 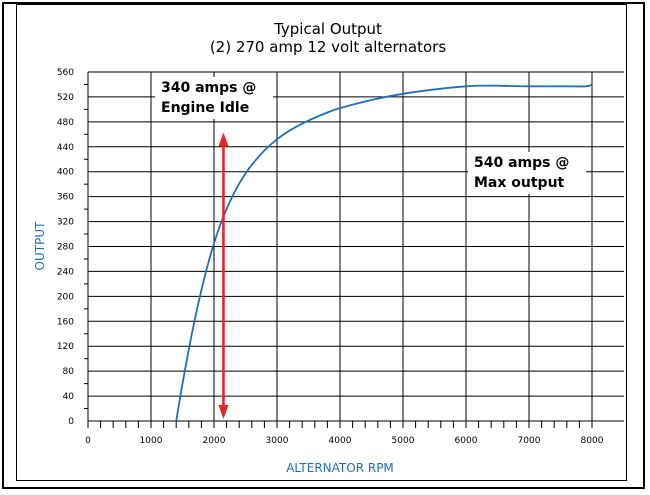 What do you see at coordinates (529, 441) in the screenshot?
I see `x-tick-label: 7000` at bounding box center [529, 441].